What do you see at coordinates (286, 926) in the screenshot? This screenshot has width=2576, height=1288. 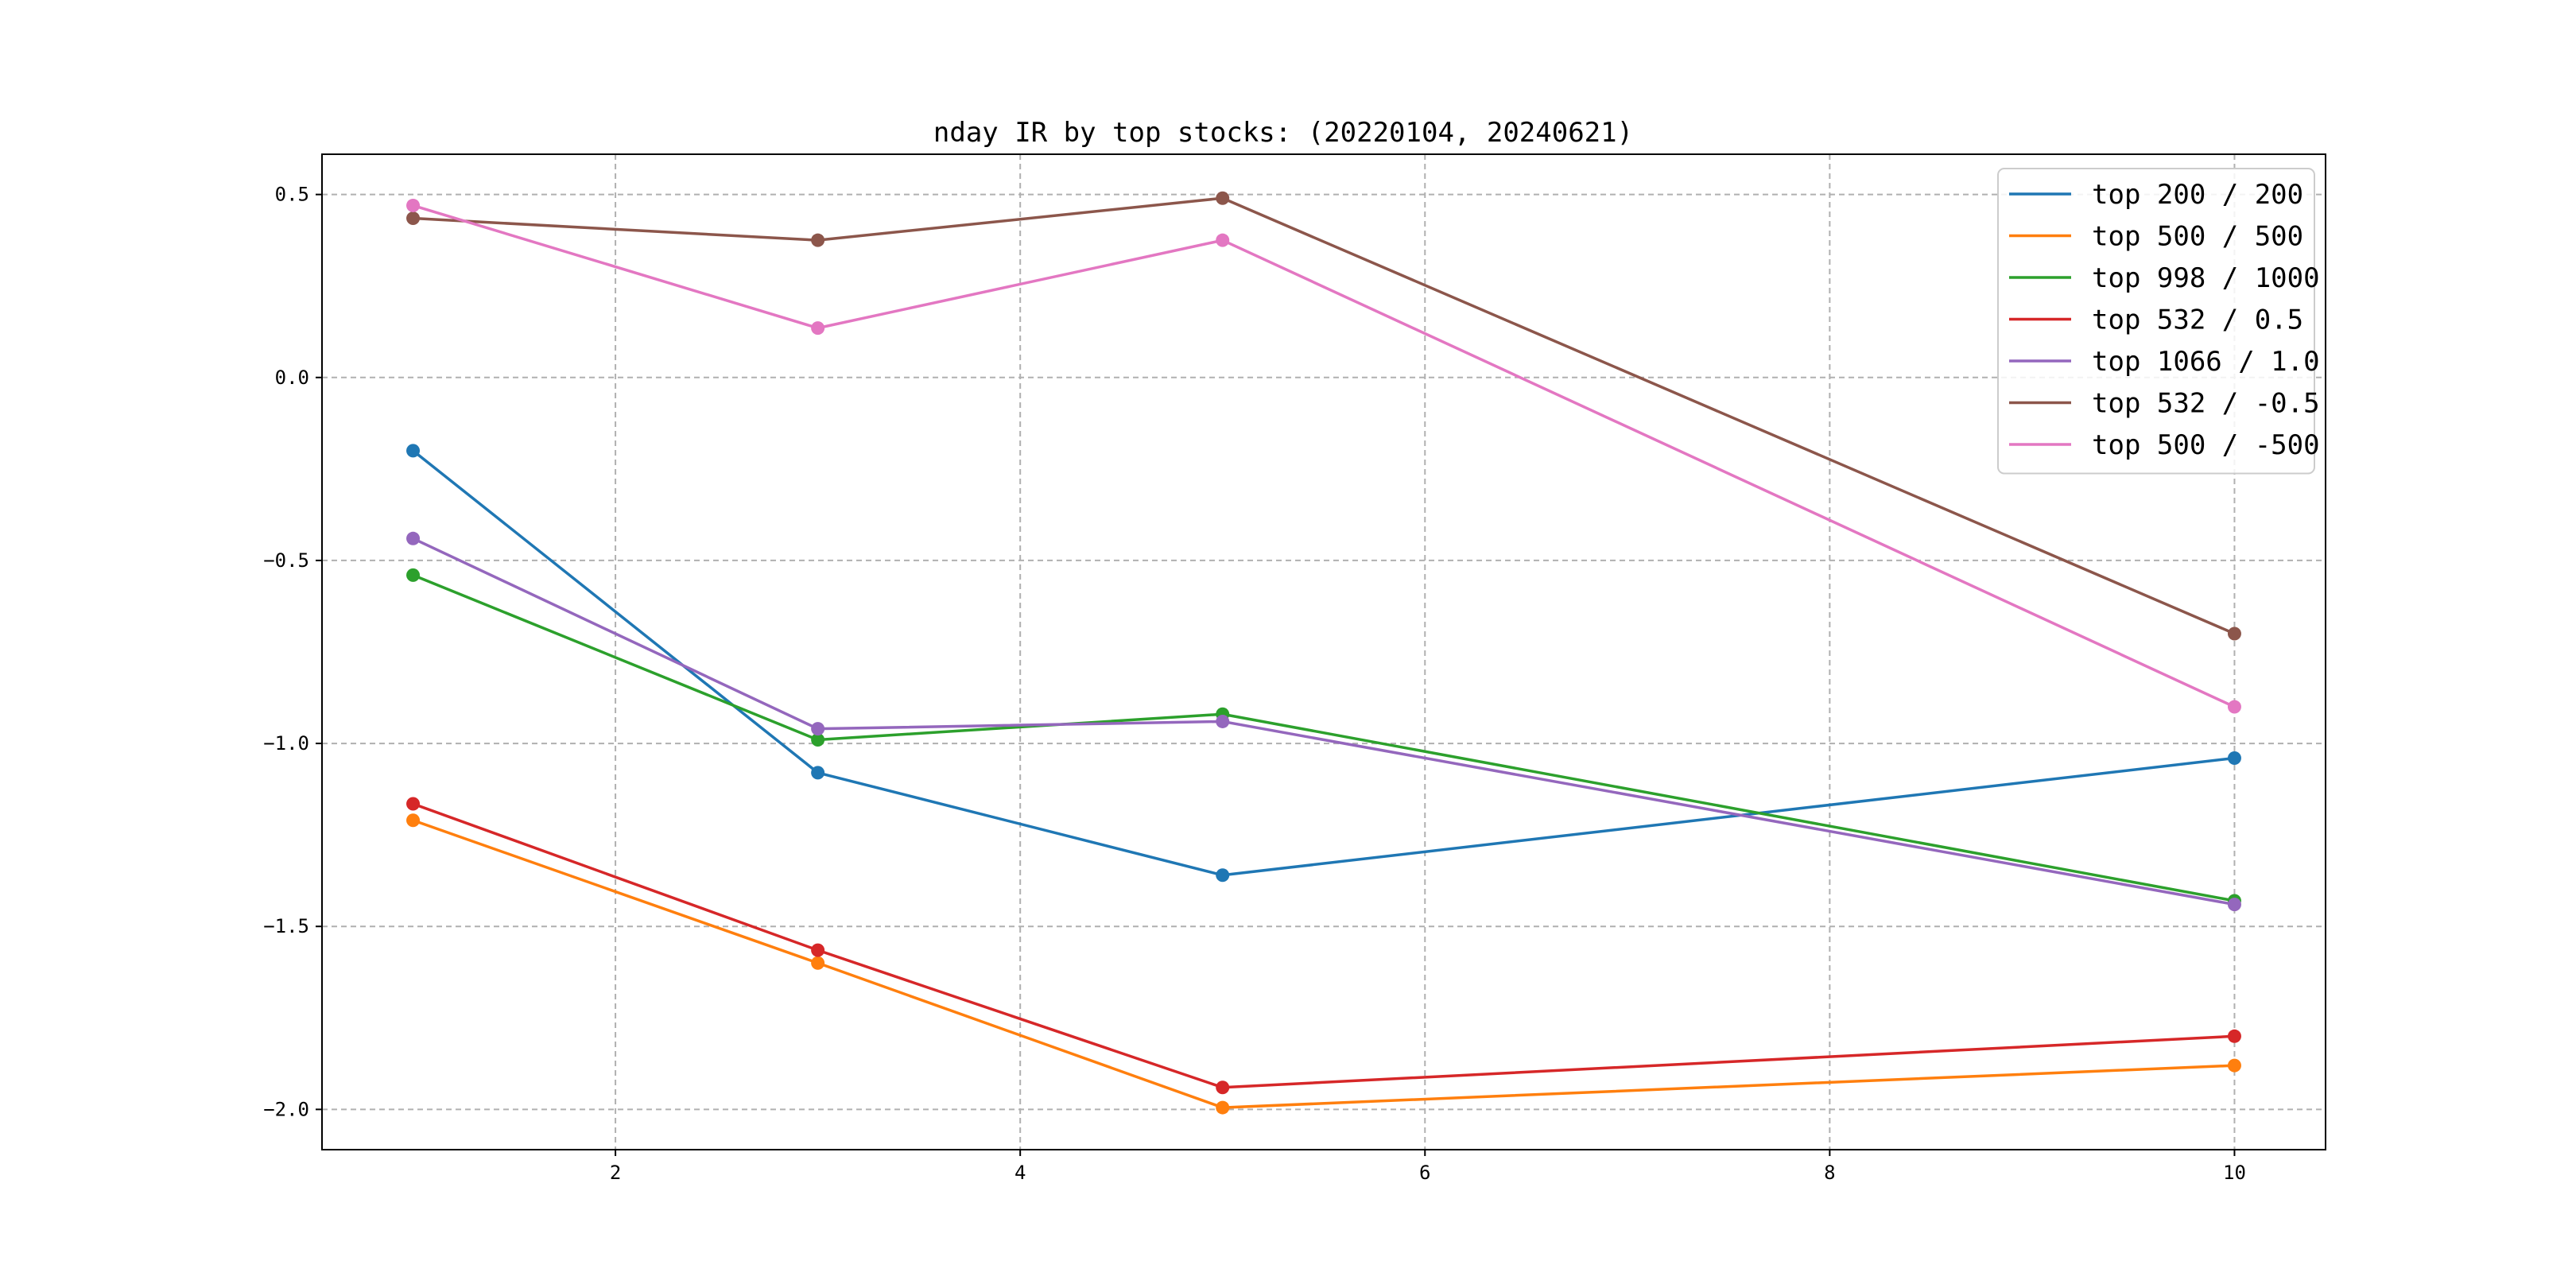 I see `y-tick-label: −1.5` at bounding box center [286, 926].